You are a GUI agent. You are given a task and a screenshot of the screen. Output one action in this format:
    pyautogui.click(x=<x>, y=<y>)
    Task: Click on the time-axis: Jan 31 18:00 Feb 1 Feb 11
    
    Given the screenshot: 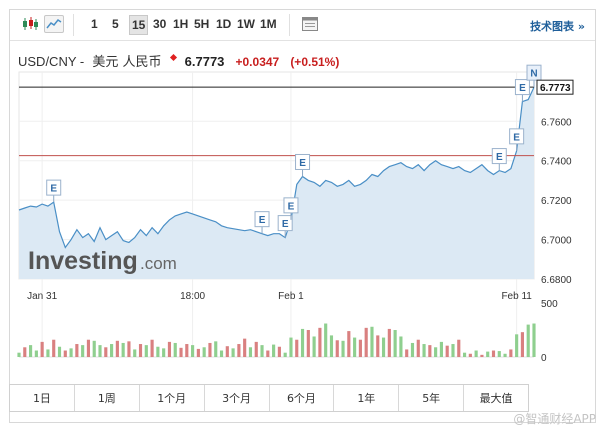 What is the action you would take?
    pyautogui.click(x=279, y=296)
    